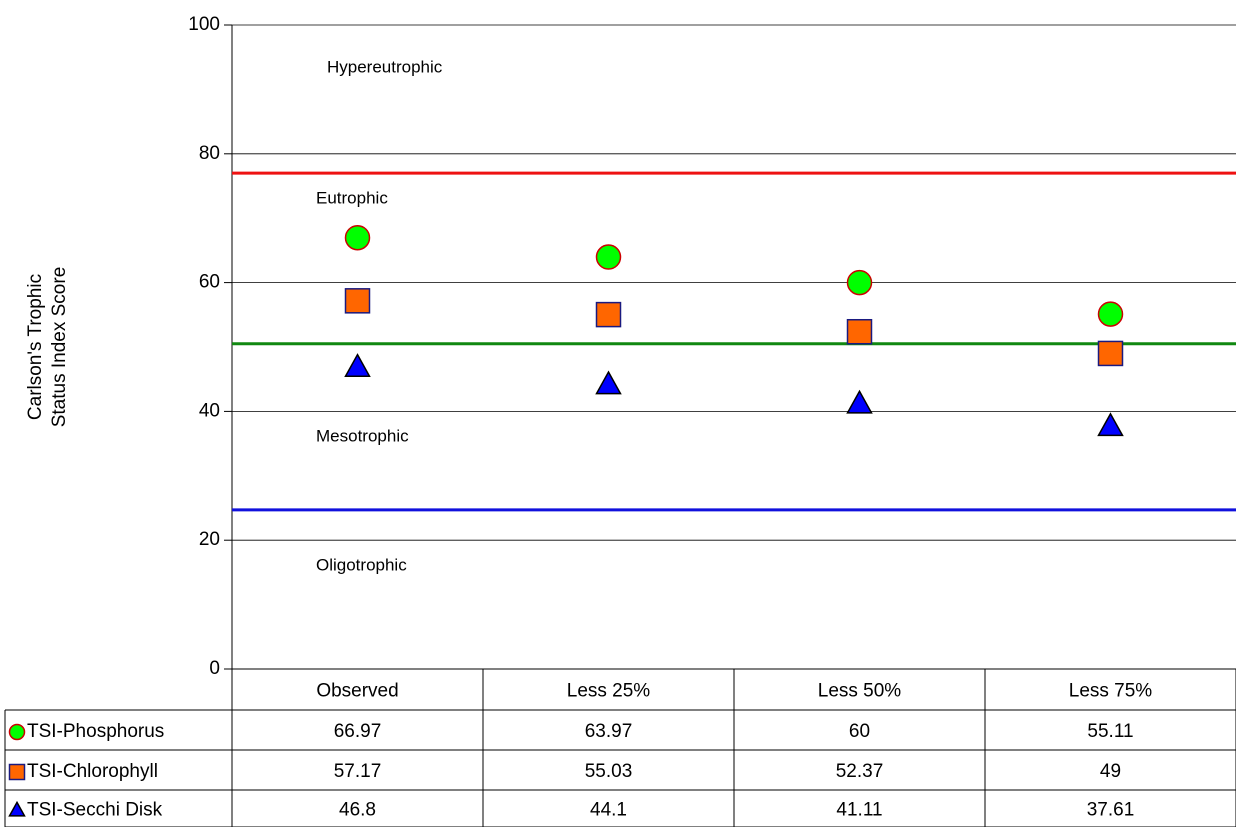 The width and height of the screenshot is (1236, 827). Describe the element at coordinates (209, 410) in the screenshot. I see `y-tick-label: 40` at that location.